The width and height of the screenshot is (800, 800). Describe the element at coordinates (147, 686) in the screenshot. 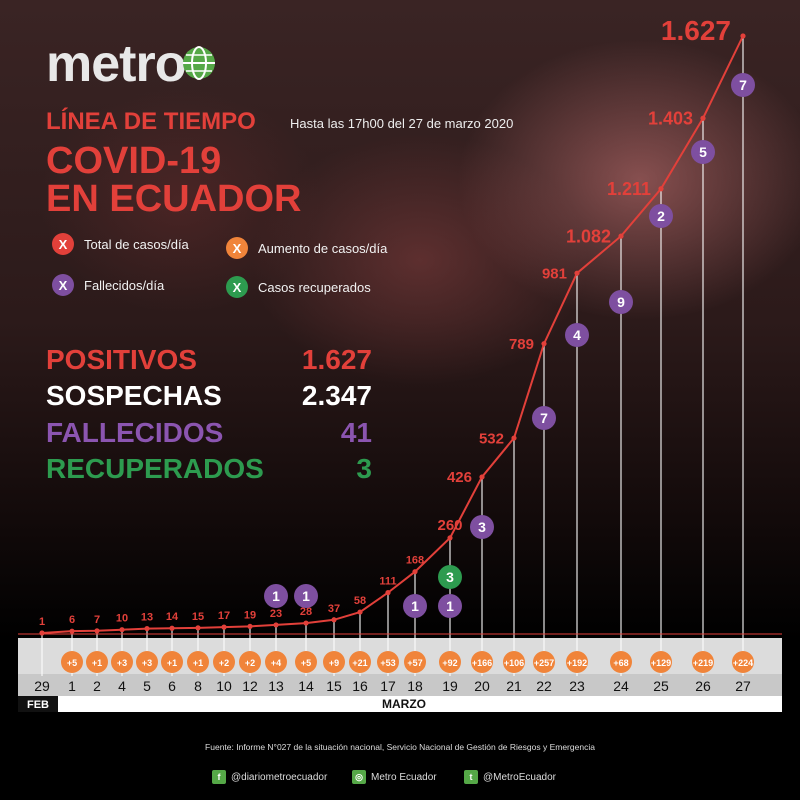

I see `day-label: 5` at that location.